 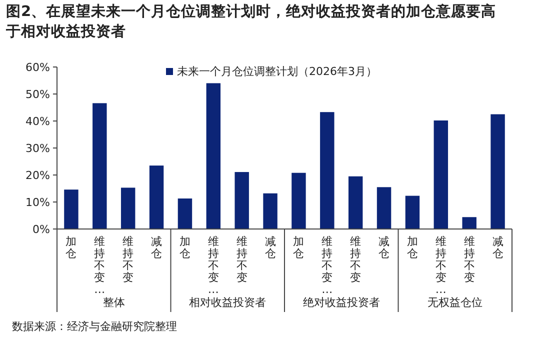 I want to click on y-tick-label: 50%, so click(x=38, y=94).